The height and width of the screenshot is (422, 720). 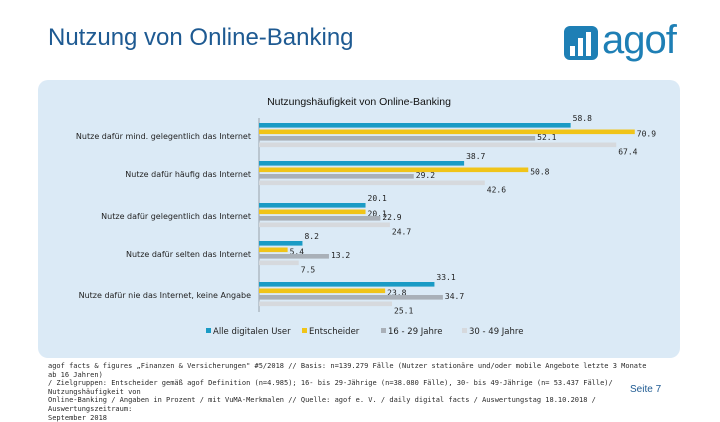 I want to click on legend-label: Entscheider, so click(x=334, y=332).